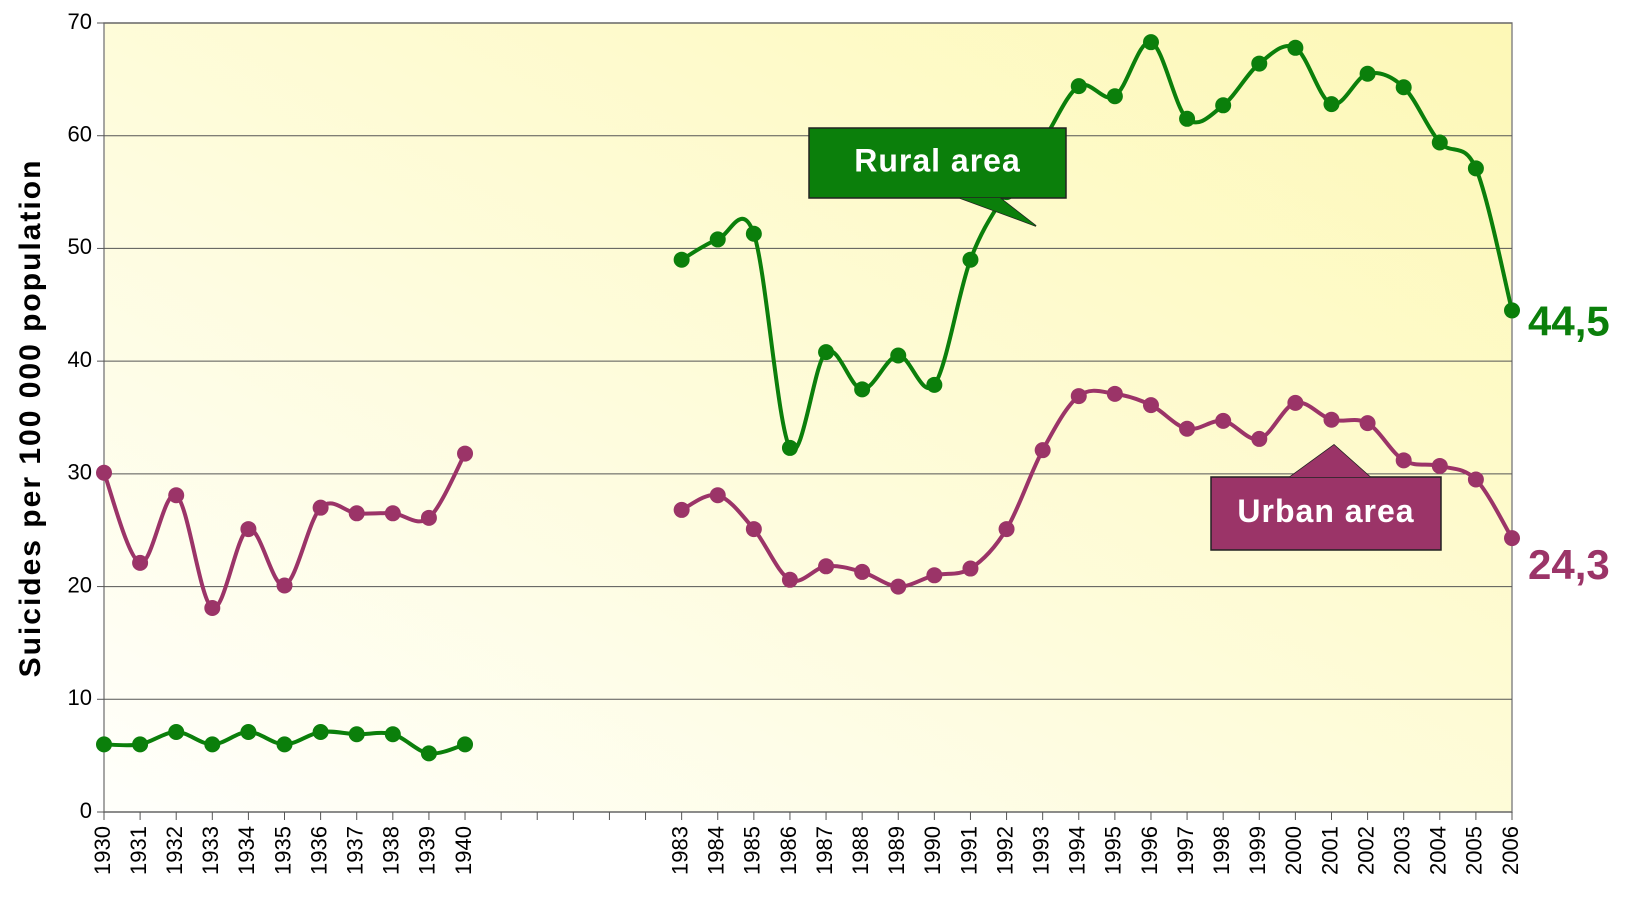  I want to click on x-tick-label: 1984, so click(716, 850).